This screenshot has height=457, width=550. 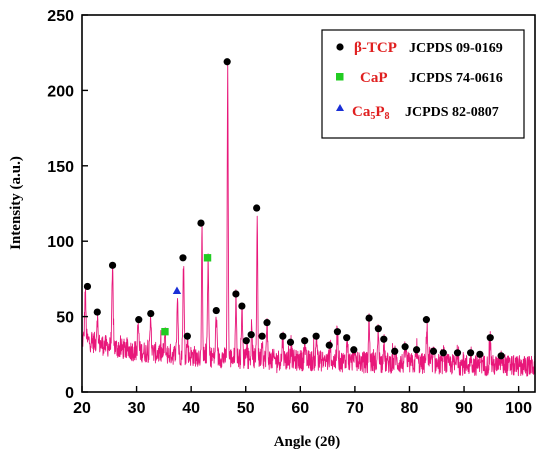 I want to click on legend-circle-marker, so click(x=340, y=47).